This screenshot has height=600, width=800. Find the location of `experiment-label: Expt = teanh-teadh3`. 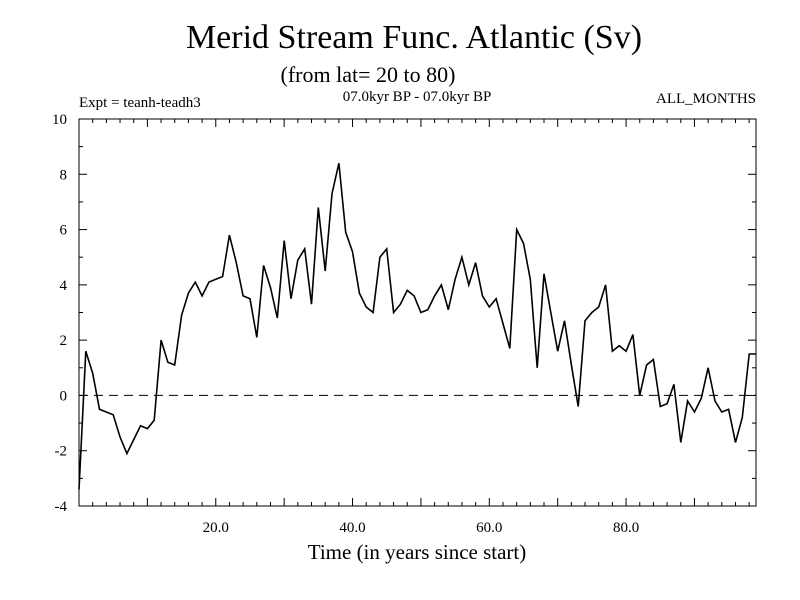

experiment-label: Expt = teanh-teadh3 is located at coordinates (140, 103).